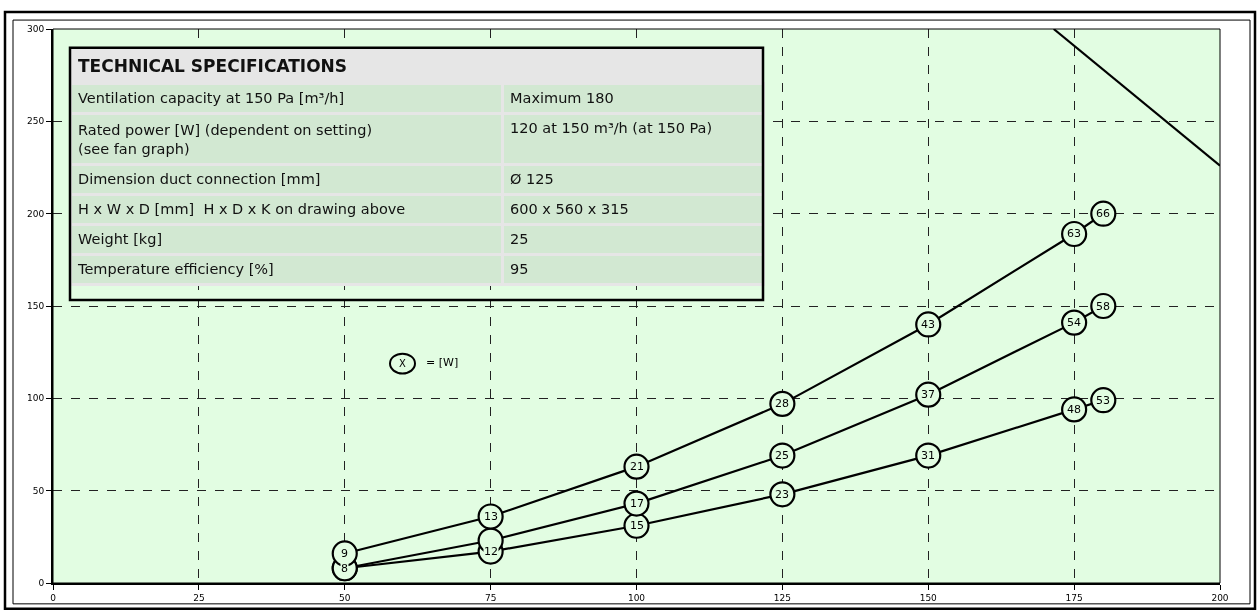  Describe the element at coordinates (36, 121) in the screenshot. I see `y-tick-label: 250` at that location.